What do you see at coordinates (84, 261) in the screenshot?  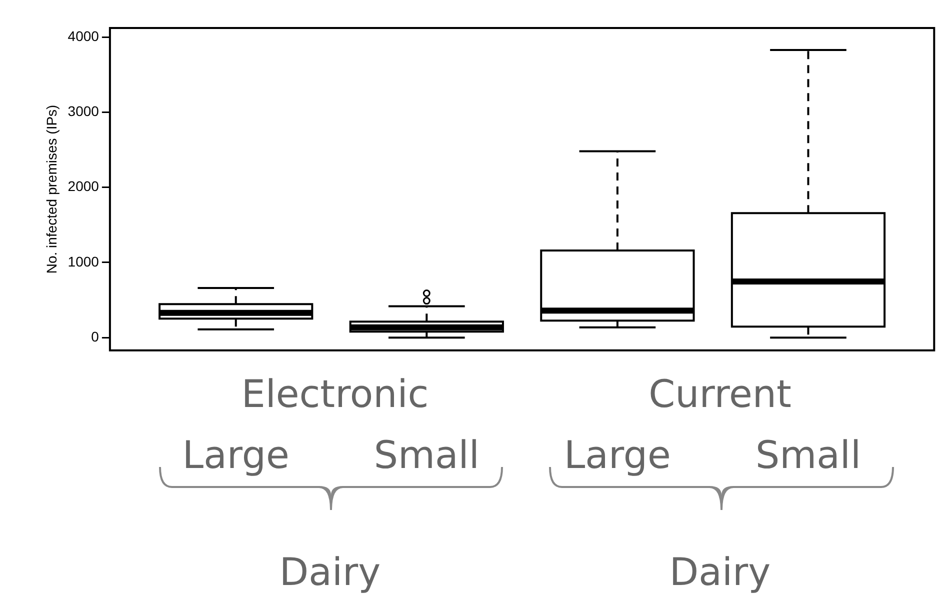 I see `y-tick-label: 1000` at bounding box center [84, 261].